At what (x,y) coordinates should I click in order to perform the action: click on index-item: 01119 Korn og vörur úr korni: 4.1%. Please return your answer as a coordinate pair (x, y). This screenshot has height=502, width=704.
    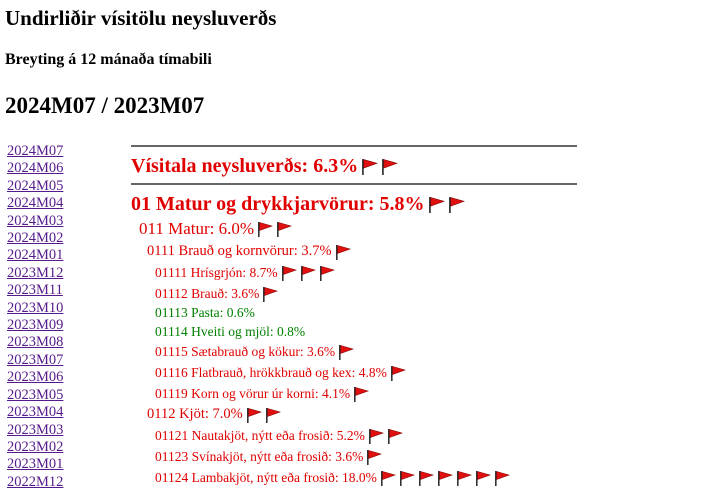
    Looking at the image, I should click on (354, 393).